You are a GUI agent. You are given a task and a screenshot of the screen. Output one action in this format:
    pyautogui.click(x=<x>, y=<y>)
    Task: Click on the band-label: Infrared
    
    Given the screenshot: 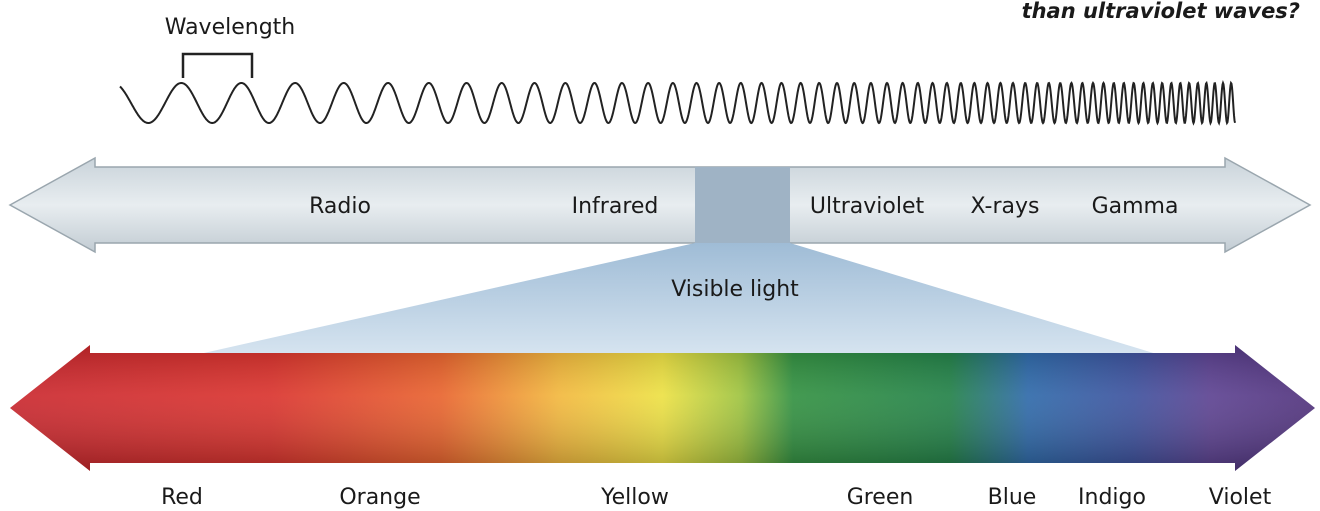 What is the action you would take?
    pyautogui.click(x=615, y=206)
    